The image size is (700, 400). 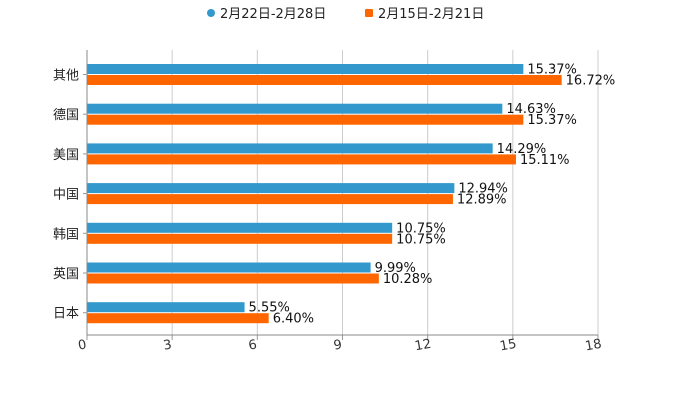 I want to click on category-label: 日本, so click(x=66, y=314).